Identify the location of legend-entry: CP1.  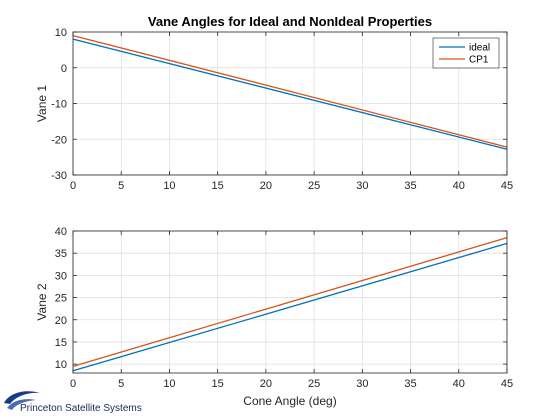
(479, 60).